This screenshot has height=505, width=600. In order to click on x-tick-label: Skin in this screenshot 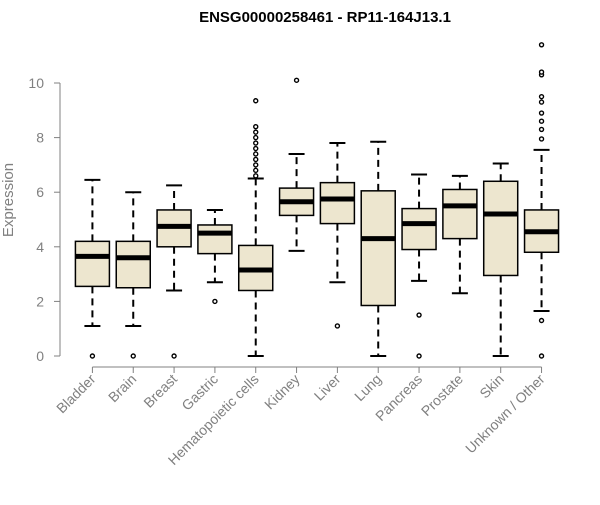, I will do `click(491, 386)`.